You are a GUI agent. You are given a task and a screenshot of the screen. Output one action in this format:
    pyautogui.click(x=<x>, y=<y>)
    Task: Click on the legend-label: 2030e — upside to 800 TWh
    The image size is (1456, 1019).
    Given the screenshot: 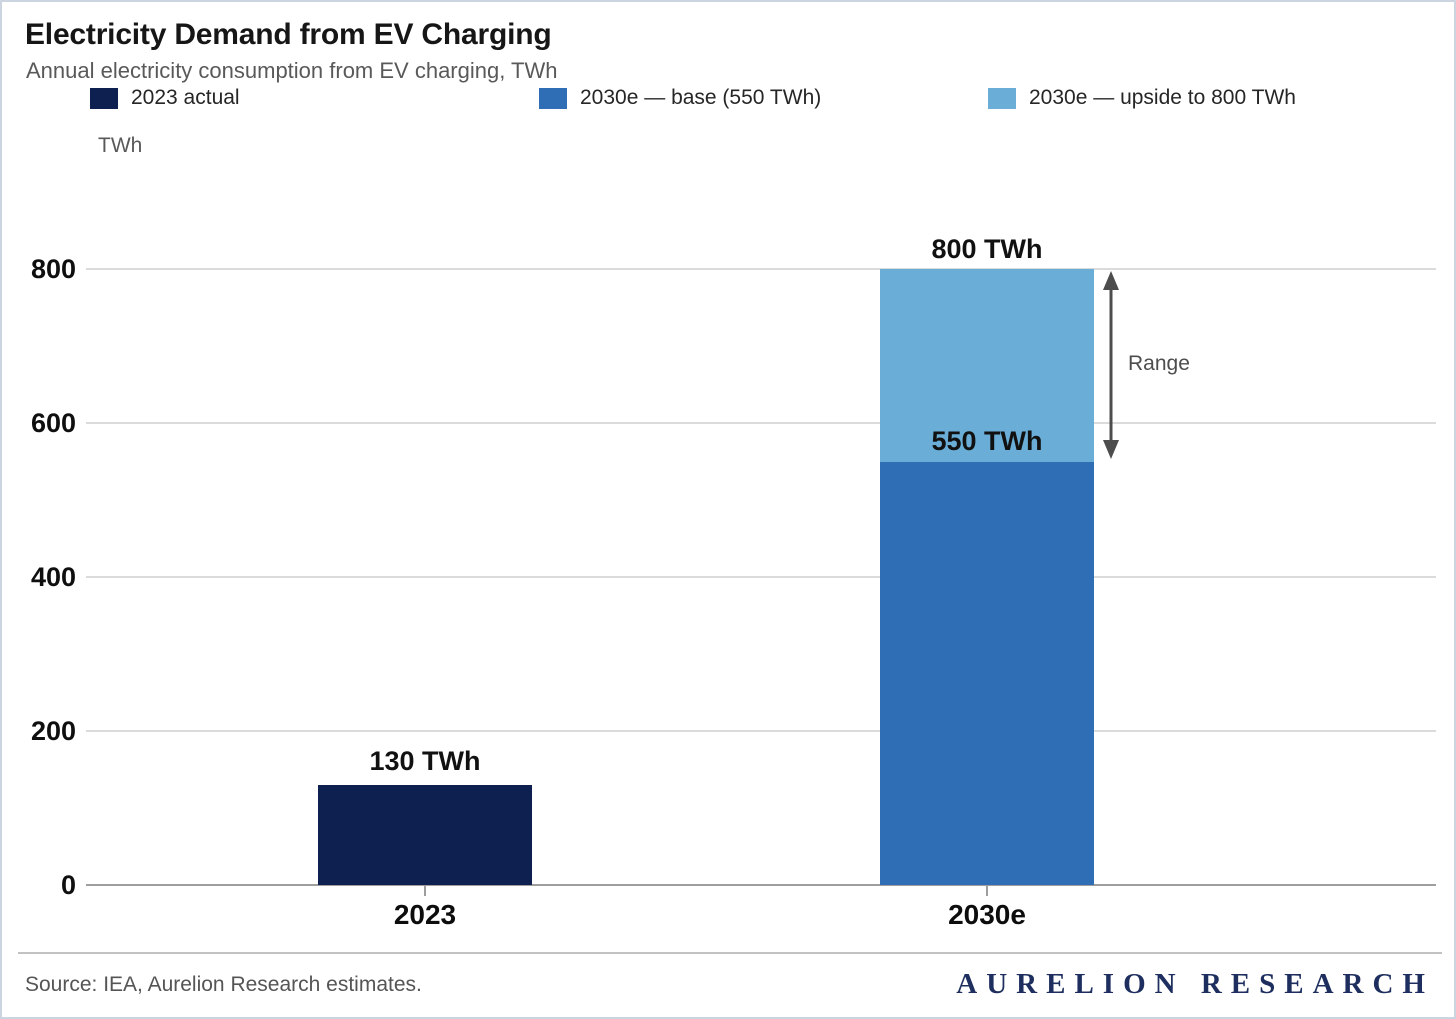 What is the action you would take?
    pyautogui.click(x=1162, y=97)
    